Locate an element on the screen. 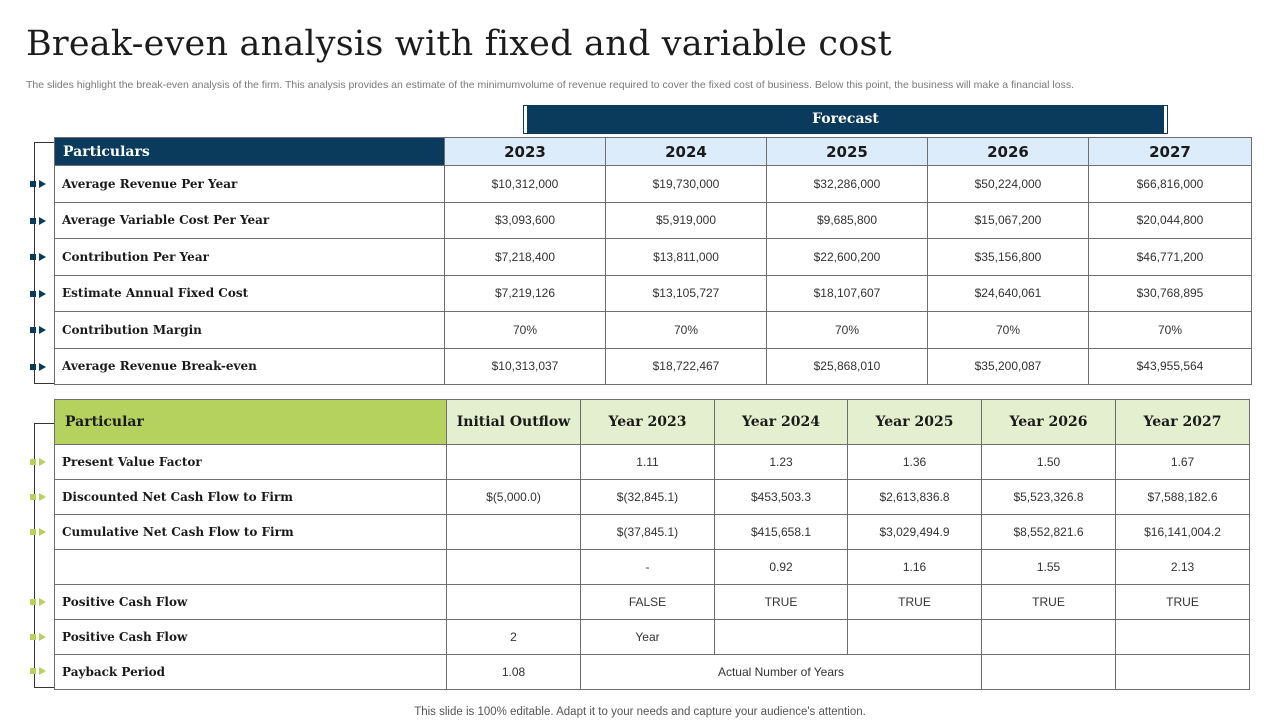 The width and height of the screenshot is (1280, 720). table-cell: $50,224,000 is located at coordinates (1008, 184).